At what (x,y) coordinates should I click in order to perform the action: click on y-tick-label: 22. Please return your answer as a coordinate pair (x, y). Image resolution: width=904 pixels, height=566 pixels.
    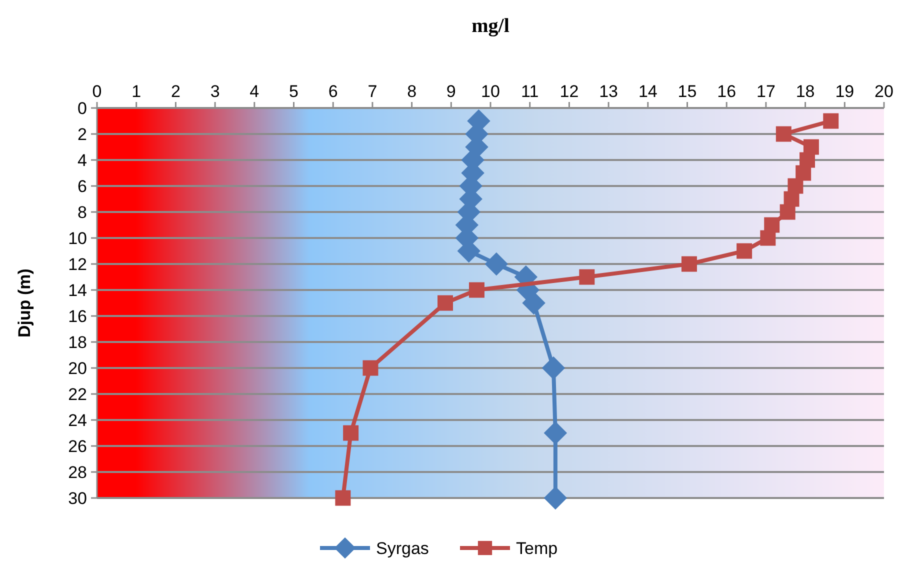
    Looking at the image, I should click on (77, 394).